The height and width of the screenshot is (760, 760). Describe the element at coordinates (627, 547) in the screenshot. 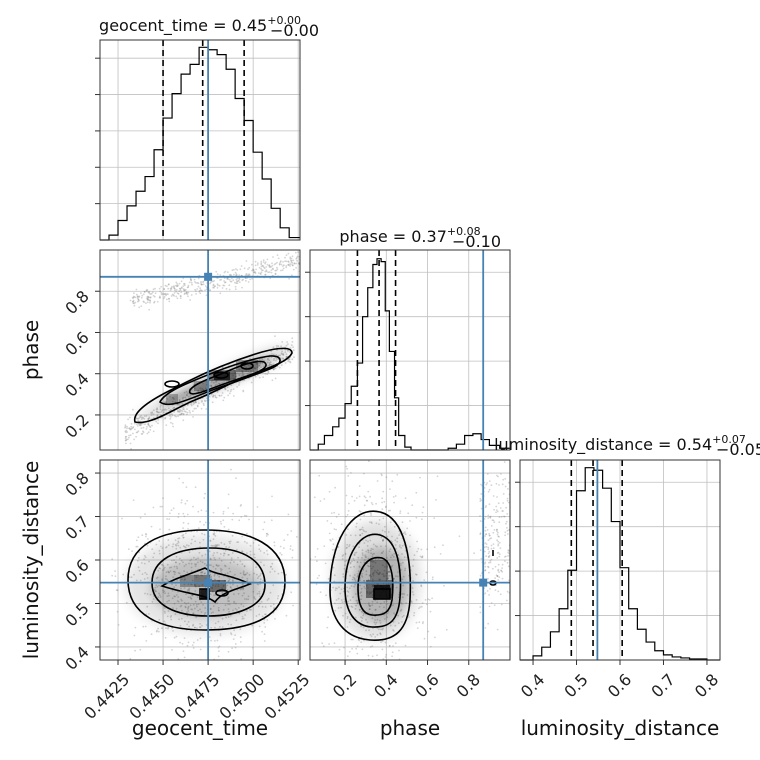

I see `panel-hist-luminosity-distance: luminosity_distance = 0.54+0.07 −0.05` at that location.